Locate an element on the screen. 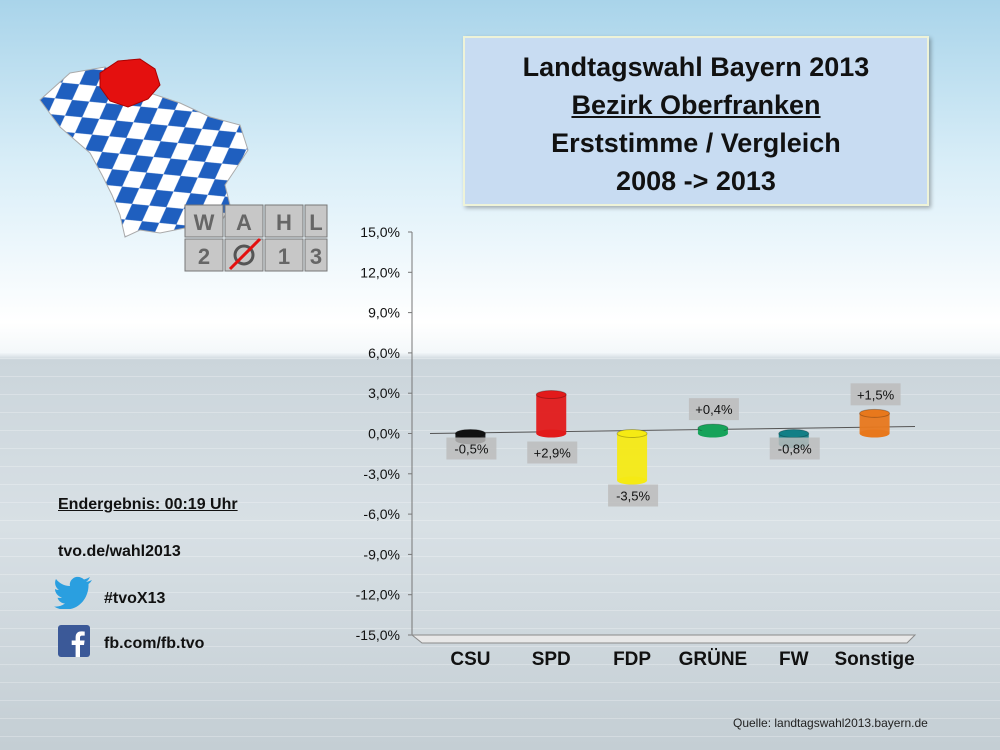 The image size is (1000, 750). bar-grüne is located at coordinates (713, 430).